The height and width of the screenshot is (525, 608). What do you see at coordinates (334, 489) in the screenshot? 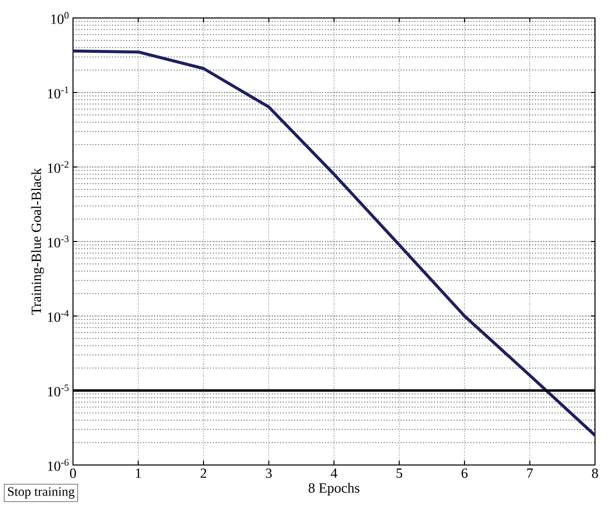
I see `x-axis-title: 8 Epochs` at bounding box center [334, 489].